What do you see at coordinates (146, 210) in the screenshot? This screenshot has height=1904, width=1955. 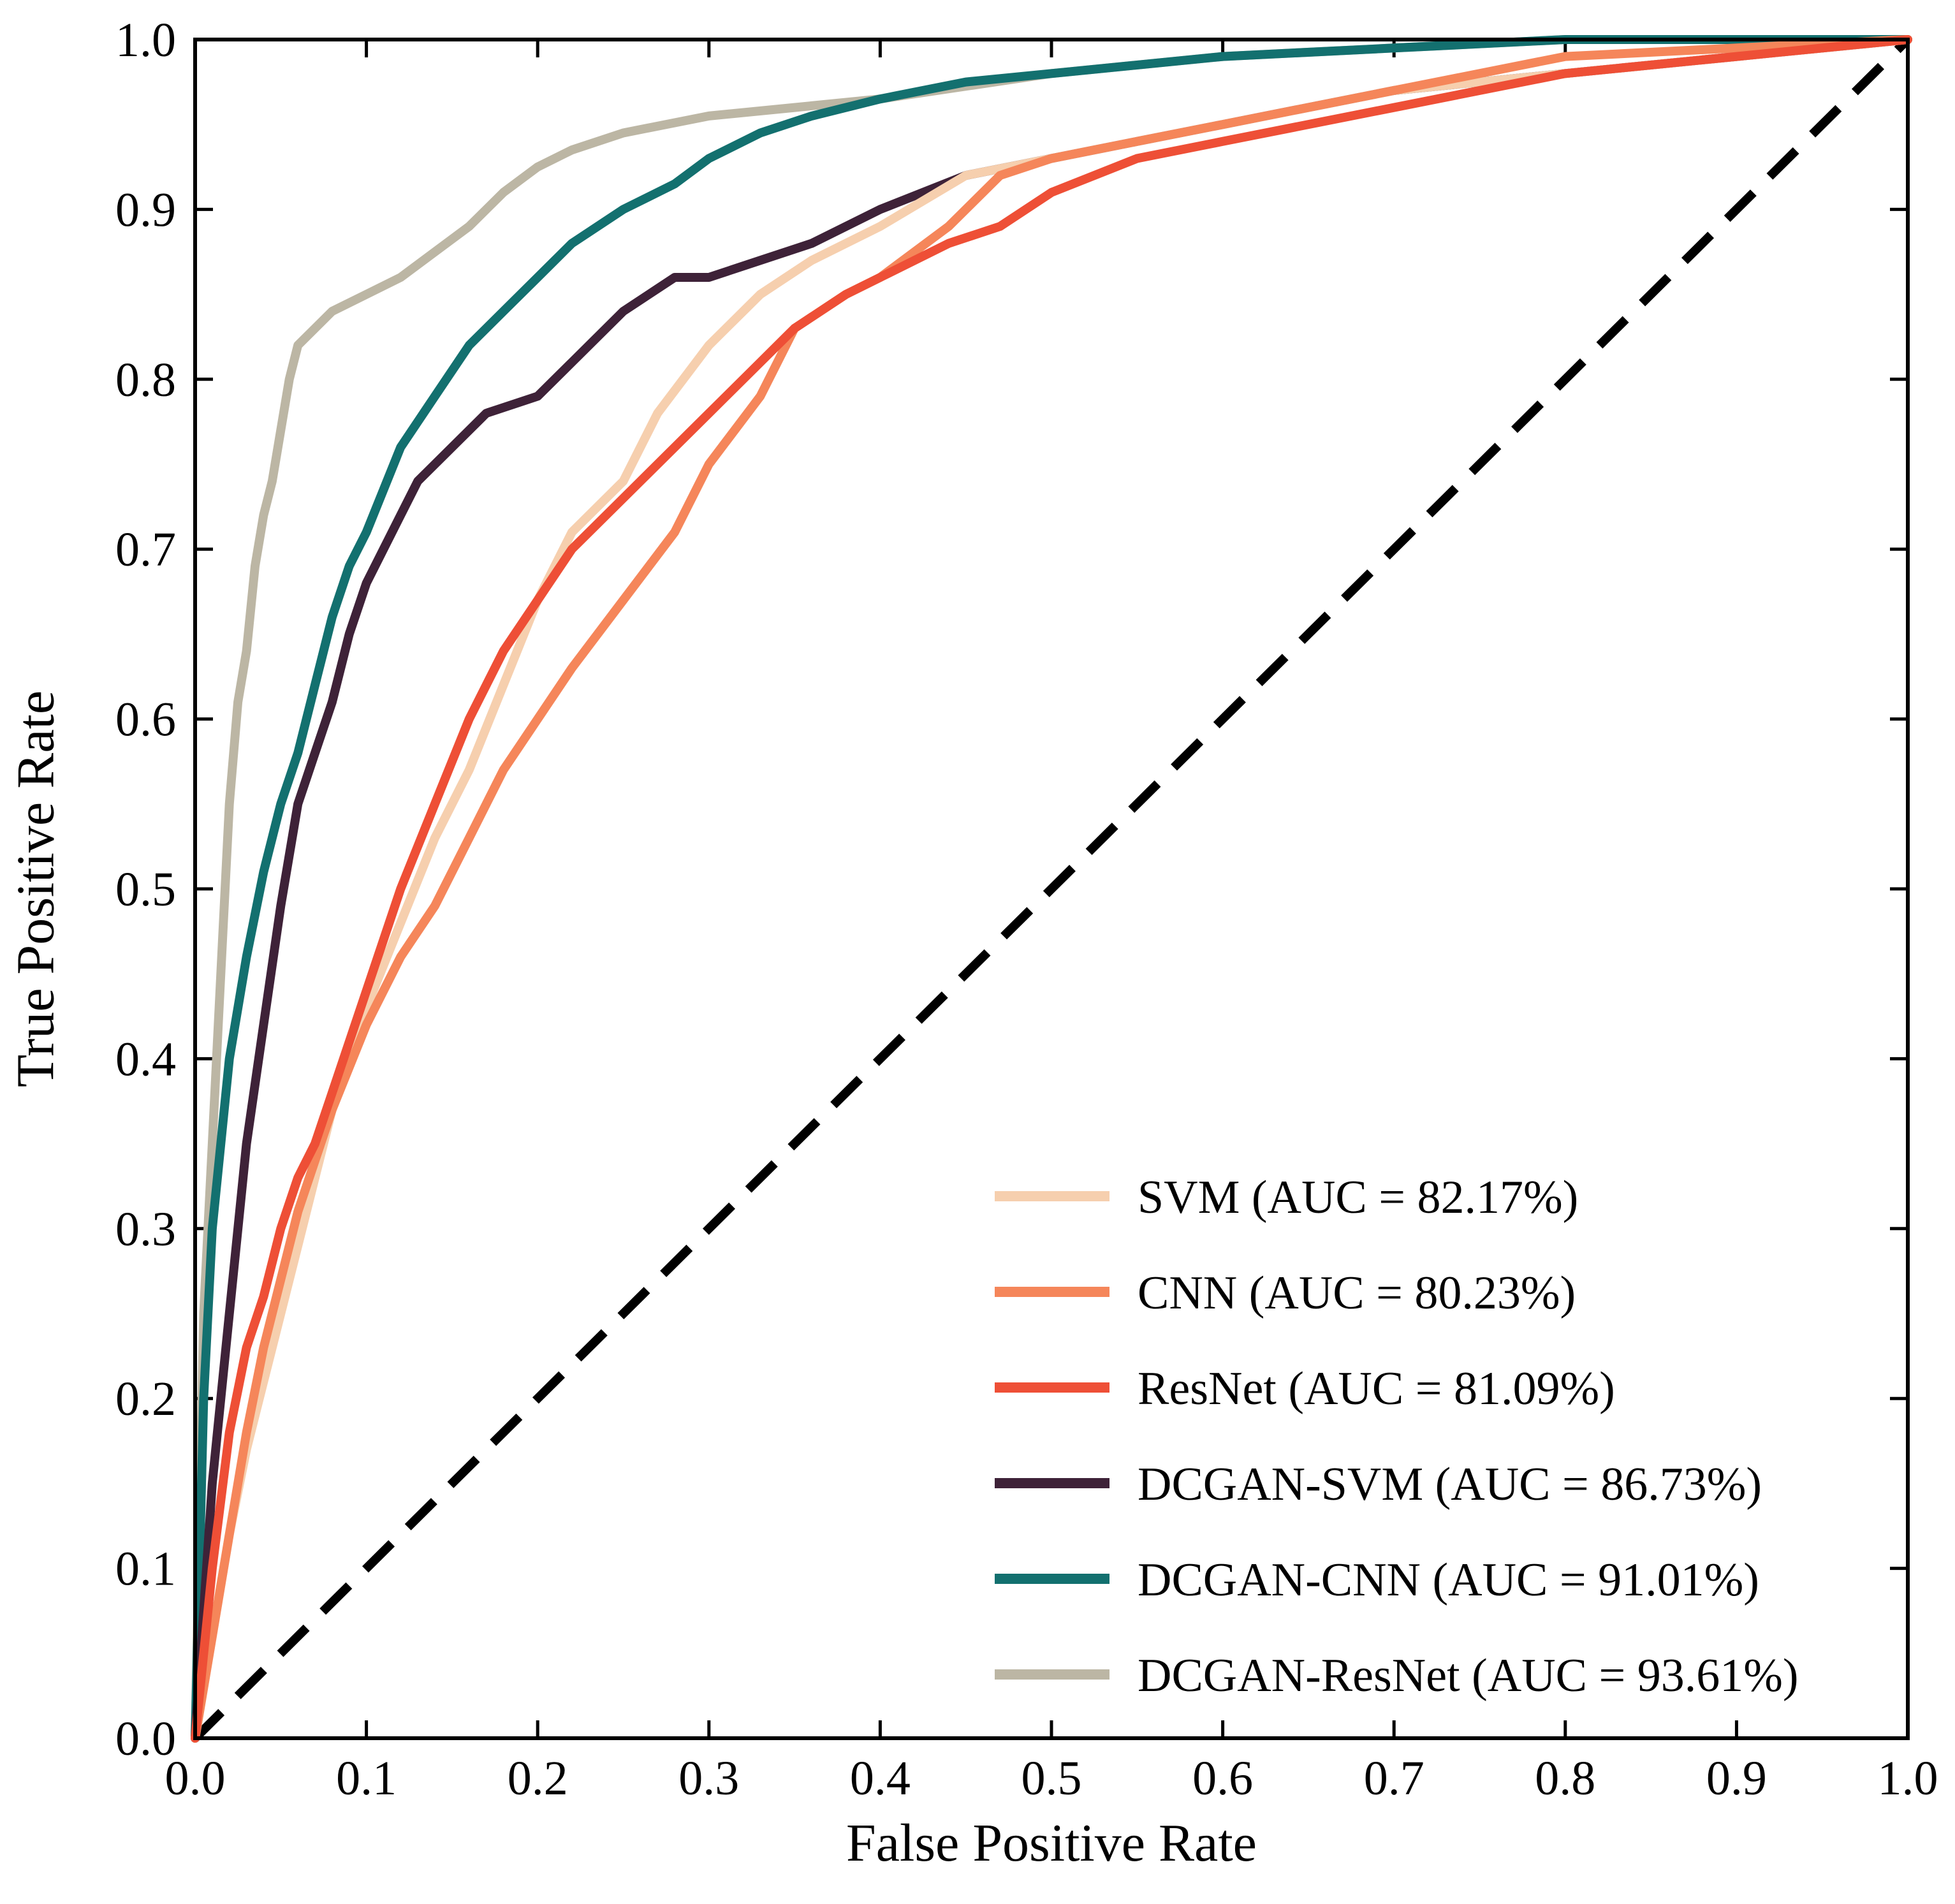 I see `y-tick-label: 0.9` at bounding box center [146, 210].